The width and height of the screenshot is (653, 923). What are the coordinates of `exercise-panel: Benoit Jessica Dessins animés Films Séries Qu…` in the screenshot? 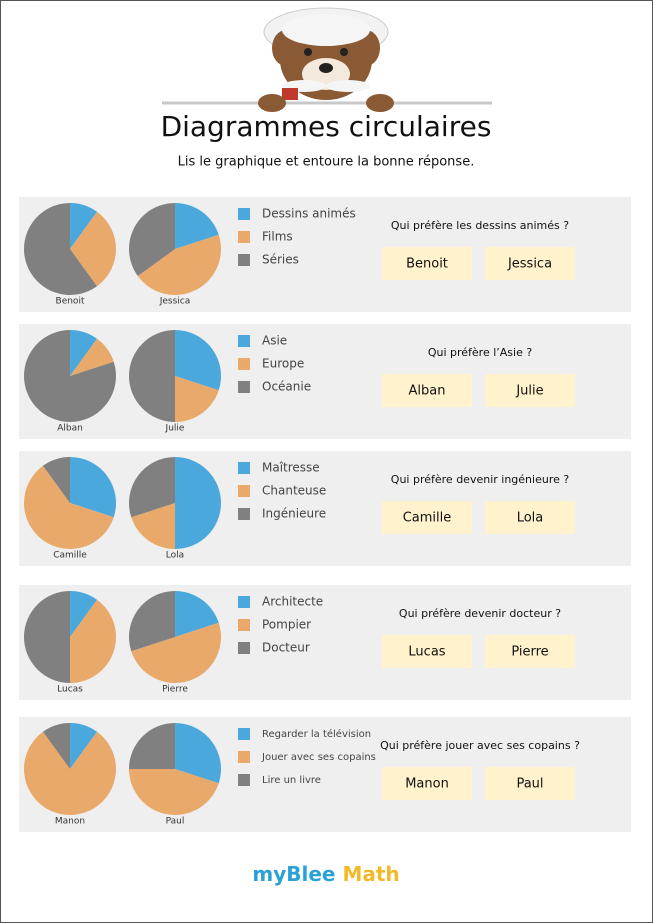 It's located at (325, 254).